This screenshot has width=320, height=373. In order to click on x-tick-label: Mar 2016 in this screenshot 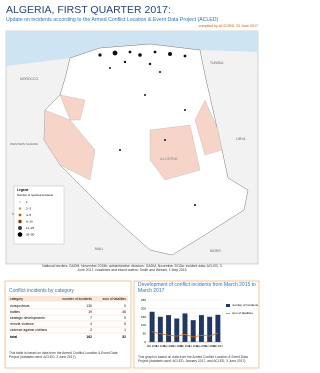, I will do `click(185, 346)`.